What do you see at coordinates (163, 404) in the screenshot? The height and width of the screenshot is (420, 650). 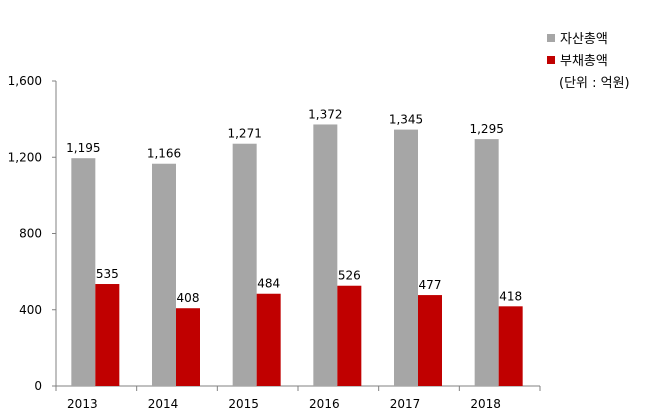 I see `x-tick-label: 2014` at bounding box center [163, 404].